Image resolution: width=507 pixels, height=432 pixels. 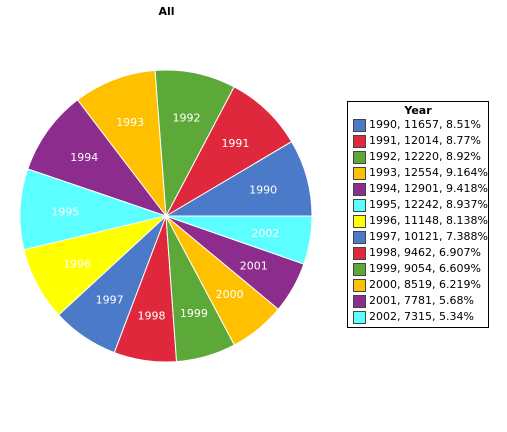 What do you see at coordinates (235, 143) in the screenshot?
I see `slice-label-1991: 1991` at bounding box center [235, 143].